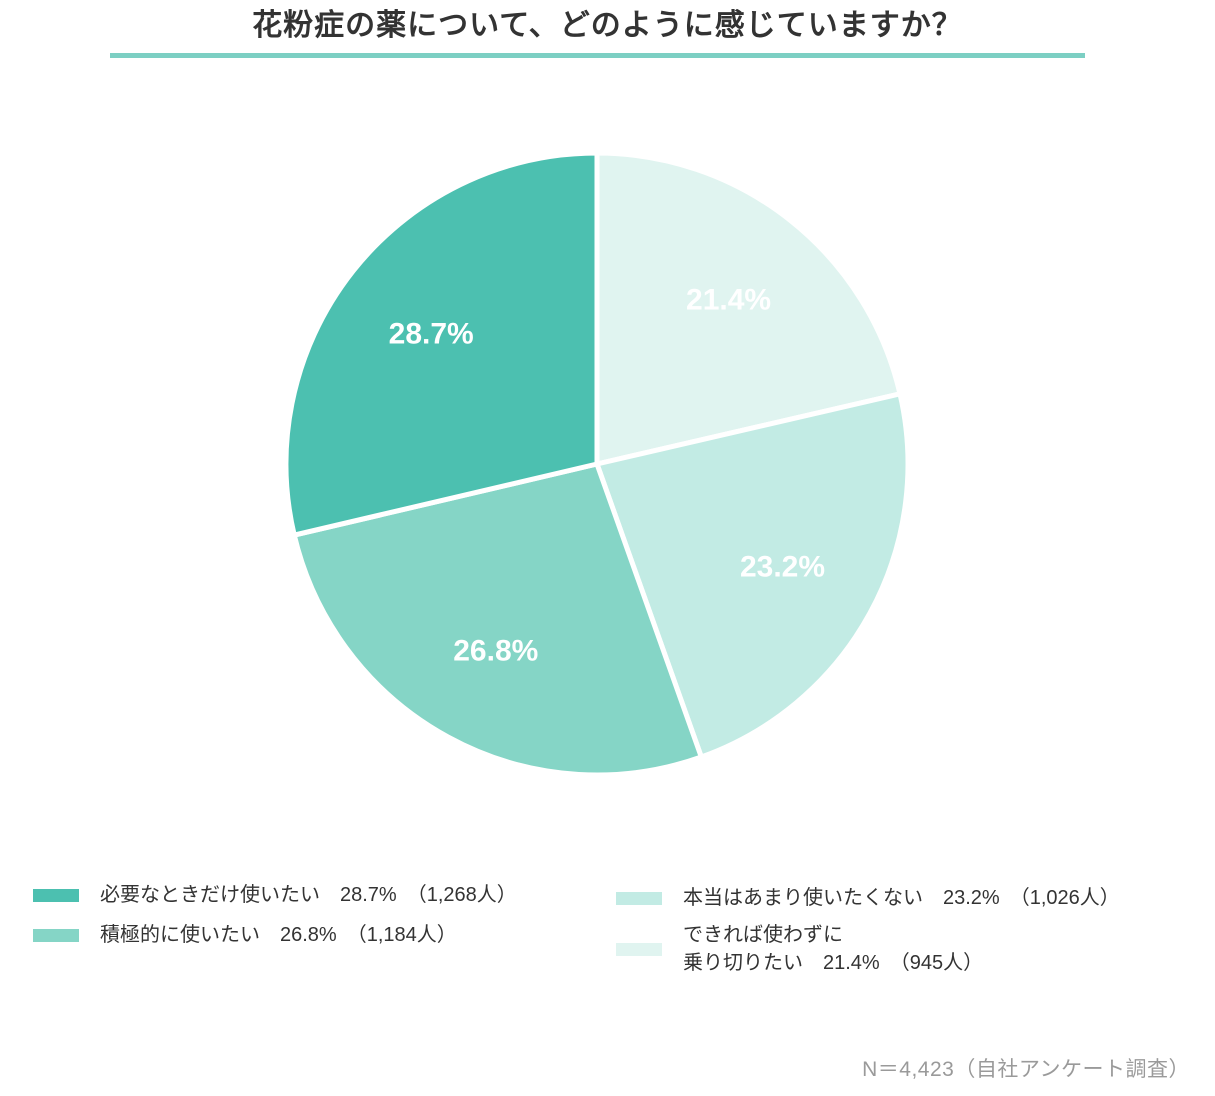  What do you see at coordinates (782, 566) in the screenshot?
I see `pie-slice-percent-label: 23.2%` at bounding box center [782, 566].